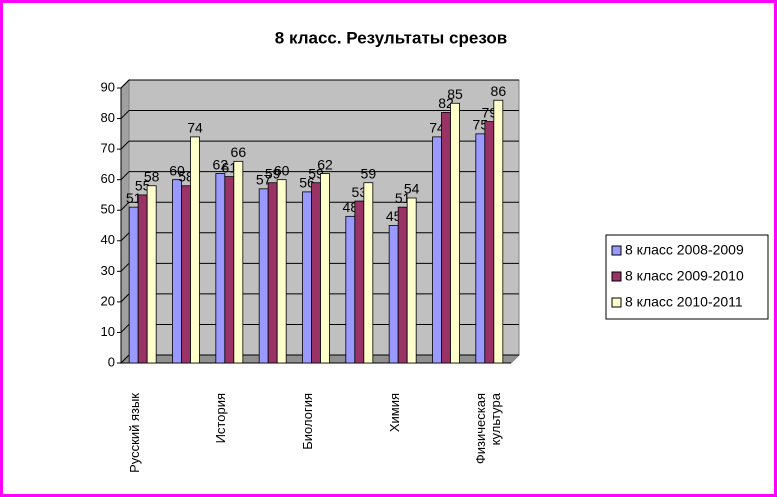 Image resolution: width=777 pixels, height=497 pixels. Describe the element at coordinates (108, 209) in the screenshot. I see `y-tick-label: 50` at that location.